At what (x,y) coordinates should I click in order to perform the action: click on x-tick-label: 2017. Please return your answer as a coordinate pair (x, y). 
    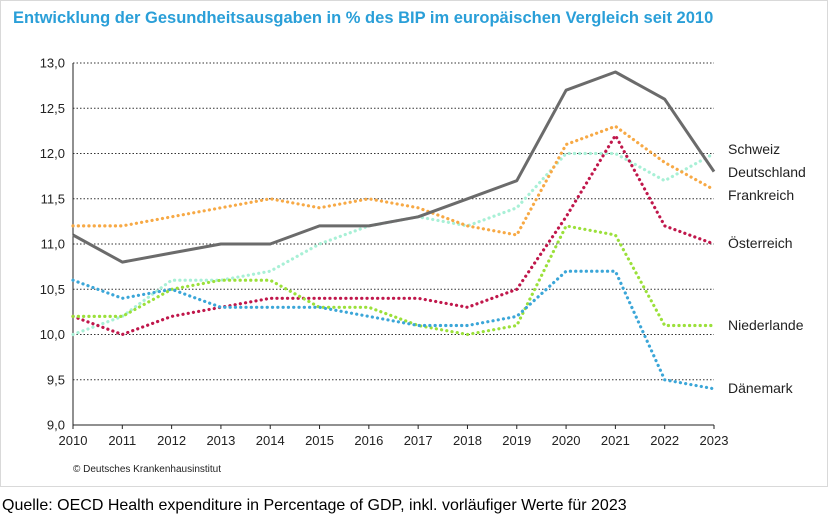
    Looking at the image, I should click on (418, 440).